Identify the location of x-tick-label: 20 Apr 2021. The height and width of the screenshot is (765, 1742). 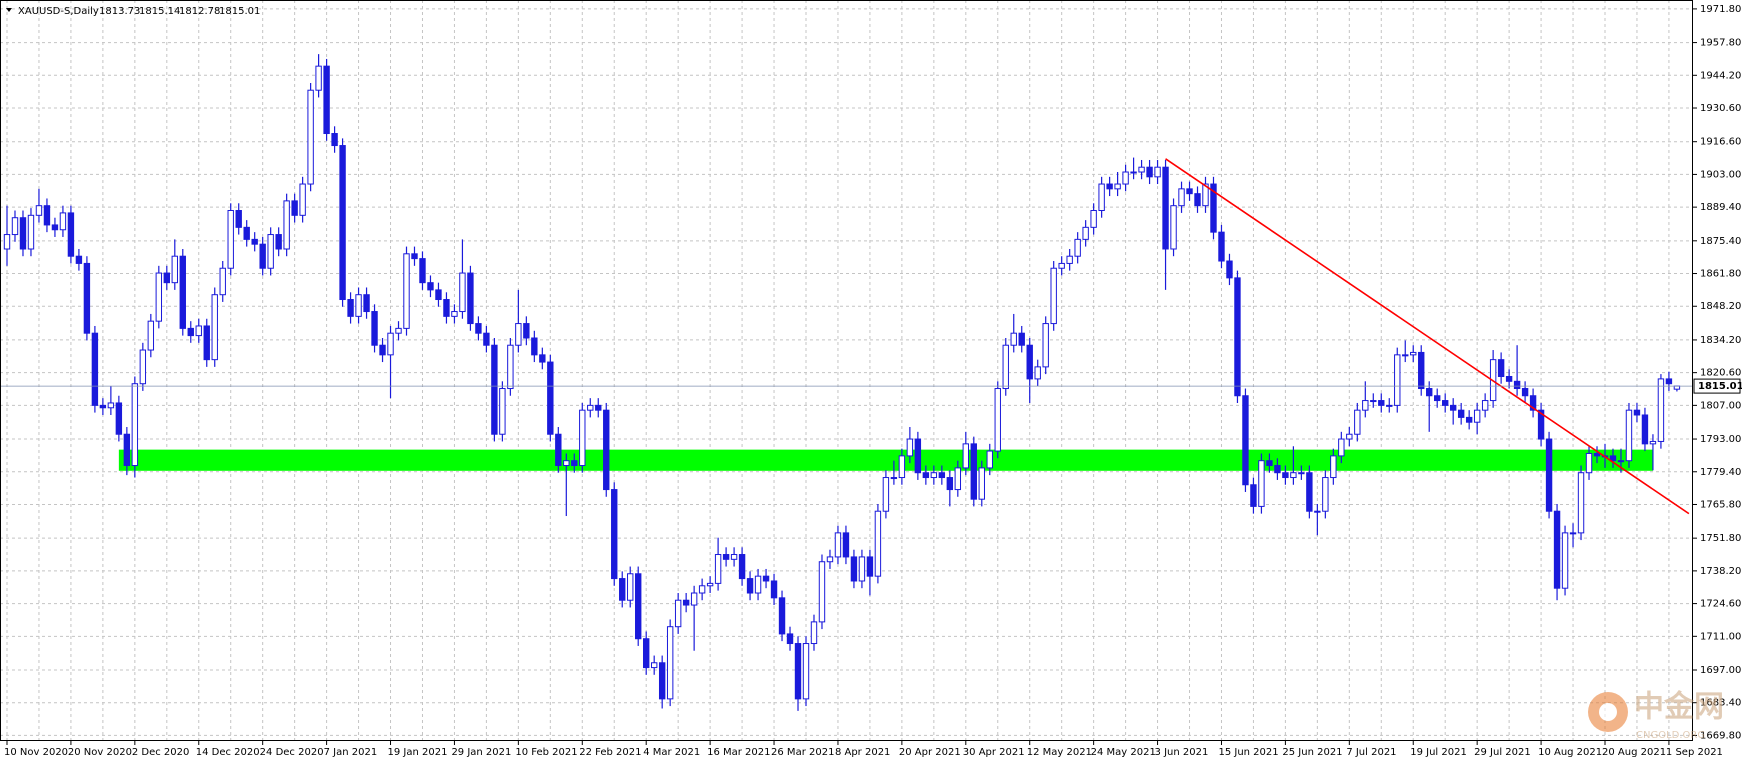
(930, 752).